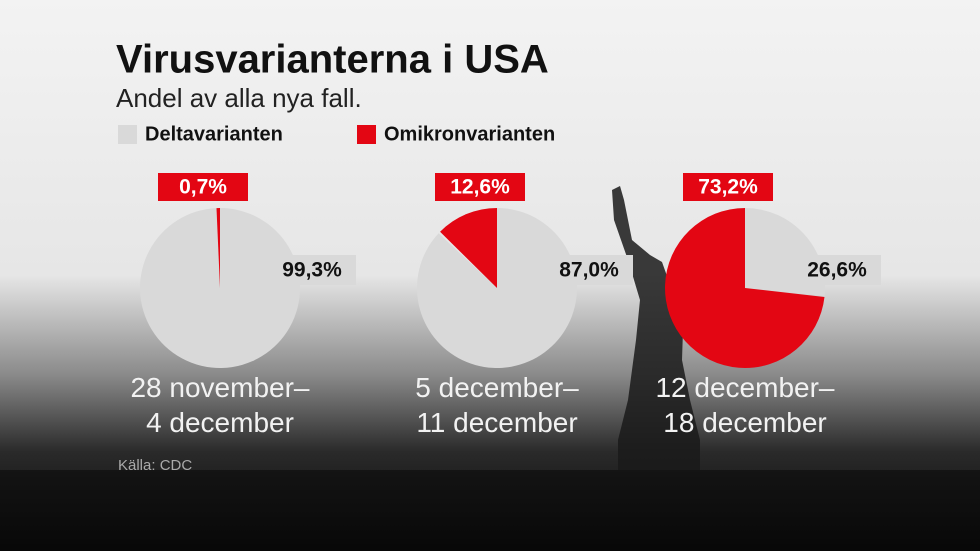  Describe the element at coordinates (497, 405) in the screenshot. I see `pie-title: 5 december– 11 december` at that location.